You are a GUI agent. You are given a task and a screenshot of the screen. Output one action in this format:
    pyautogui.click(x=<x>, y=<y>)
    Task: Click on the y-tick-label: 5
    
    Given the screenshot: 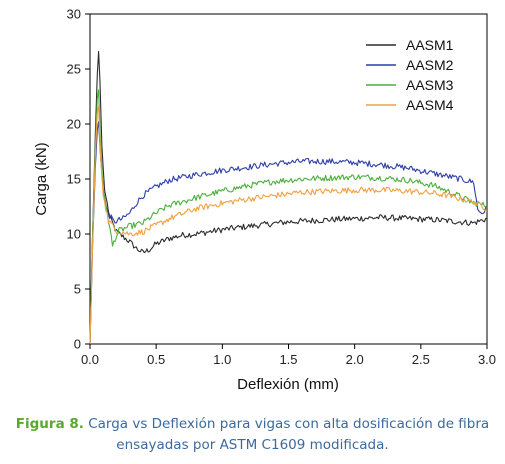 What is the action you would take?
    pyautogui.click(x=77, y=289)
    